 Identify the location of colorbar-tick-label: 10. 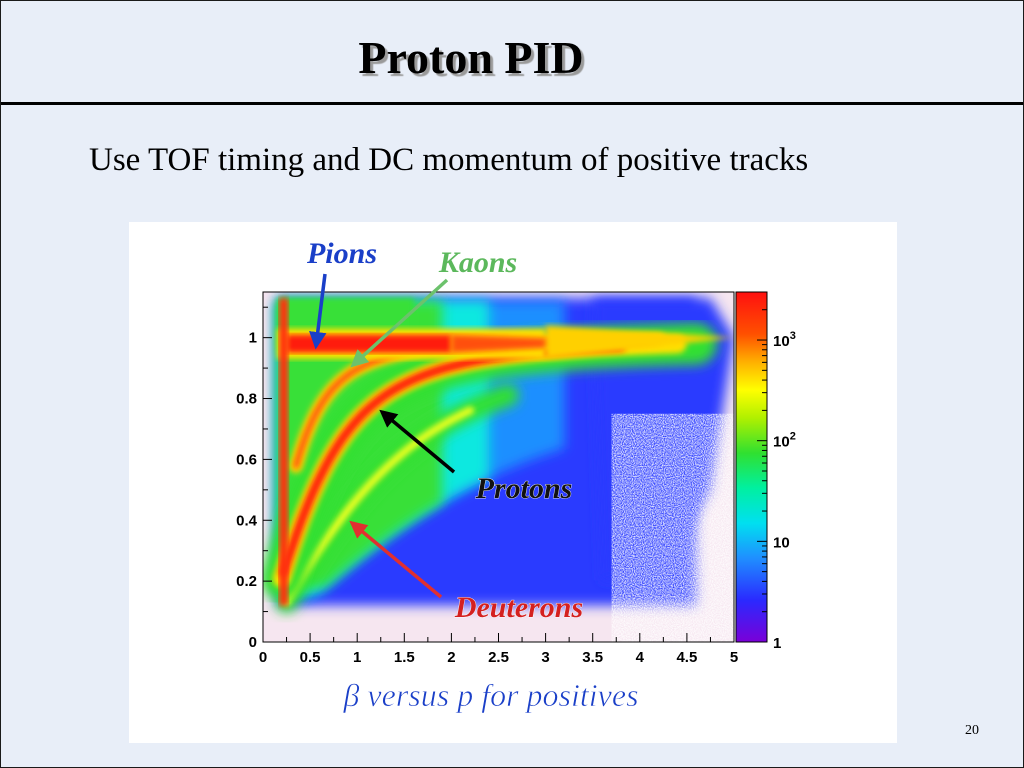
(781, 542).